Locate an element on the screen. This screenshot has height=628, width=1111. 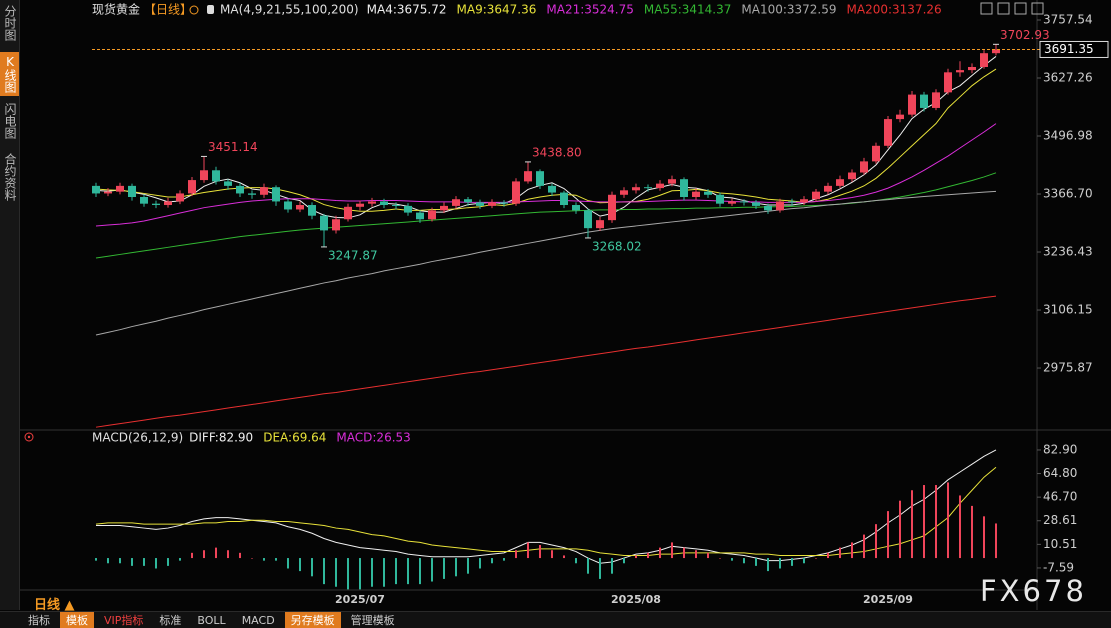
indicator-icon-dot is located at coordinates (29, 437).